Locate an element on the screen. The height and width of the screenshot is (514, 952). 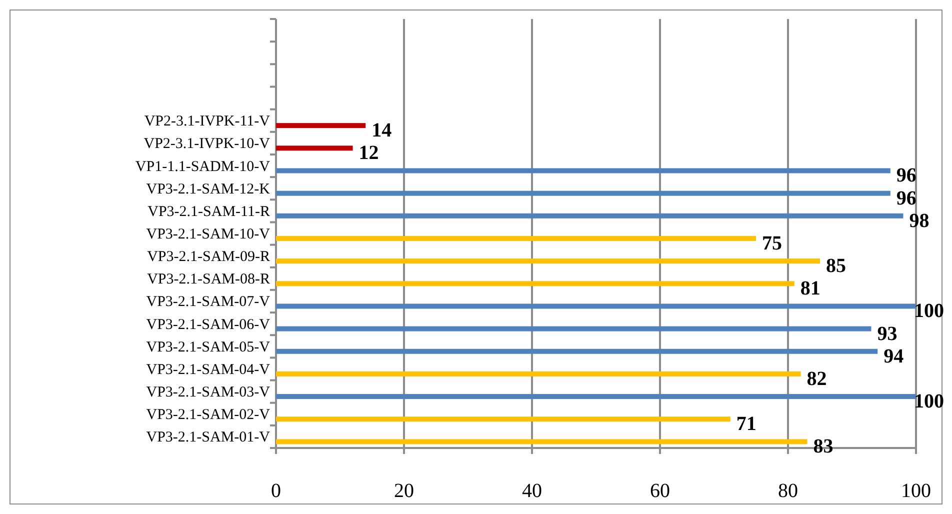
y-tick-label: VP3-2.1-SAM-11-R is located at coordinates (209, 212).